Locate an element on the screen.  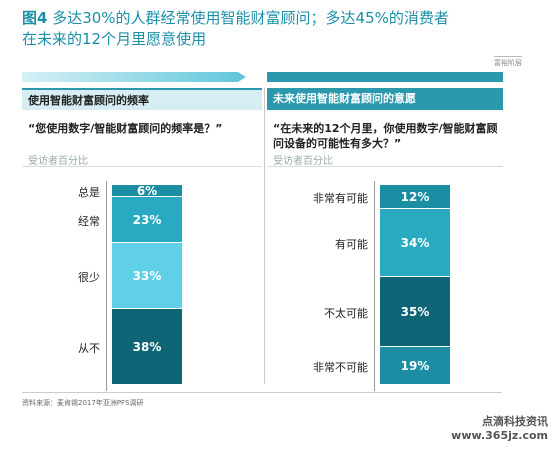
footer-divider is located at coordinates (262, 392).